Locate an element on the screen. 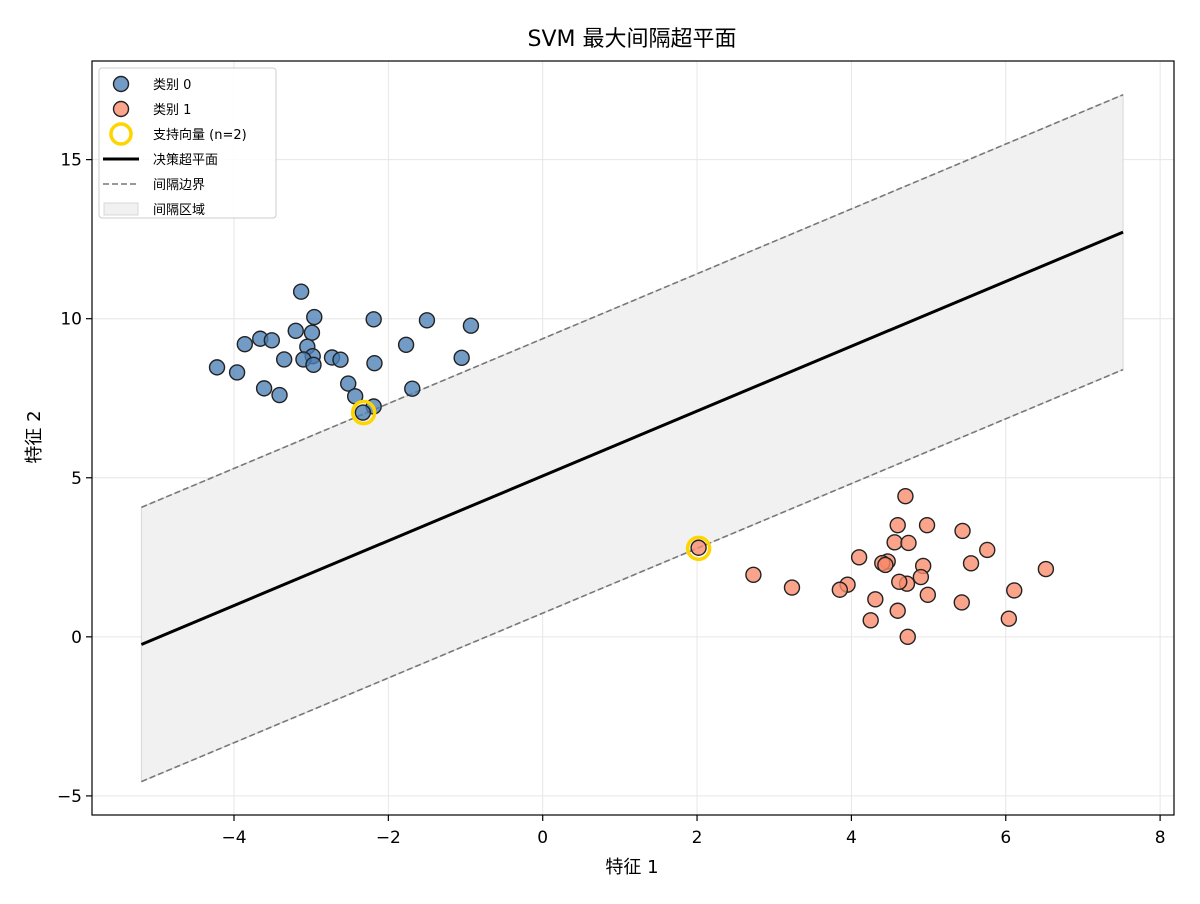  x-tick-label: 6 is located at coordinates (1005, 838).